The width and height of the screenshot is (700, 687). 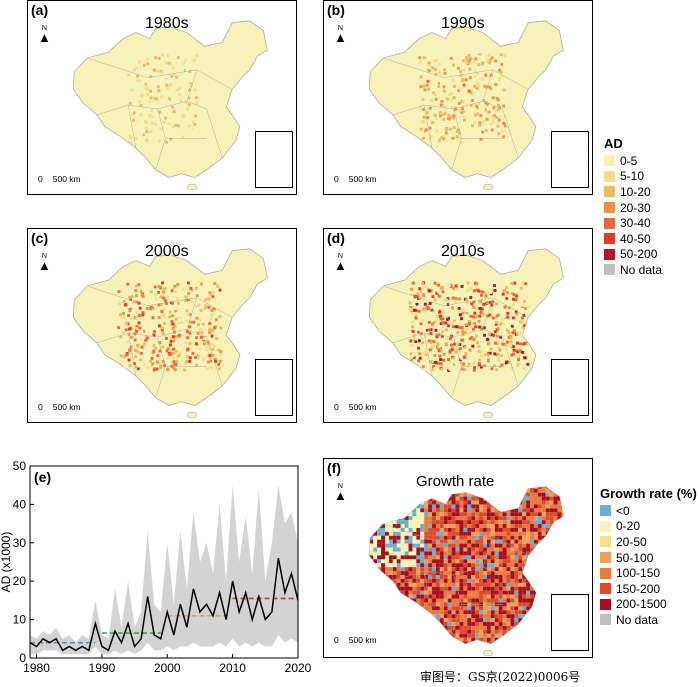 What do you see at coordinates (20, 620) in the screenshot?
I see `y-tick-label: 10` at bounding box center [20, 620].